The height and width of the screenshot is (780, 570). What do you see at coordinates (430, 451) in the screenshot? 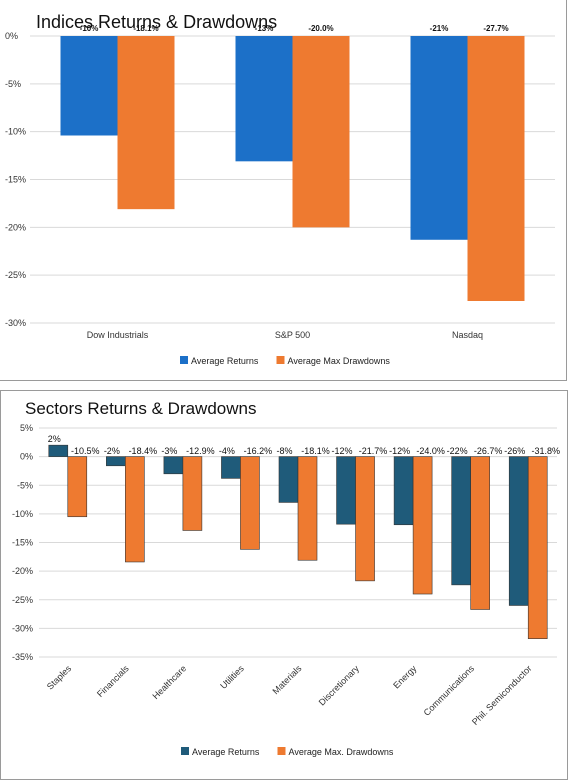
I see `data-label: -24.0%` at bounding box center [430, 451].